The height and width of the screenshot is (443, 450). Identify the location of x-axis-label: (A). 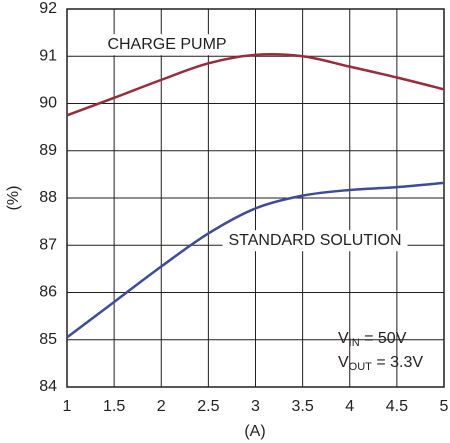
(254, 431).